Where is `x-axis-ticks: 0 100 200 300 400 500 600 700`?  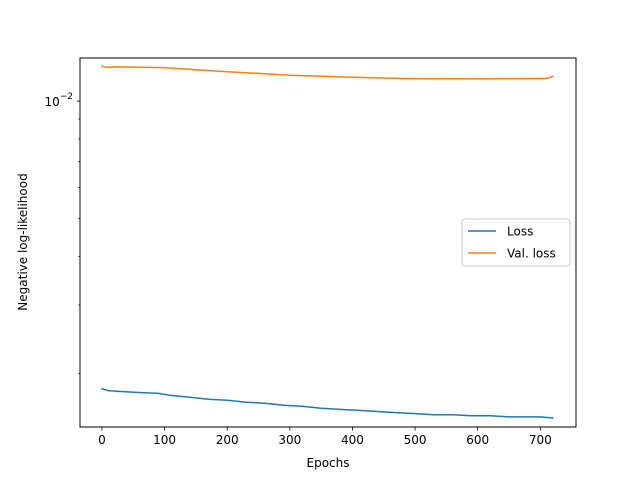
x-axis-ticks: 0 100 200 300 400 500 600 700 is located at coordinates (325, 437).